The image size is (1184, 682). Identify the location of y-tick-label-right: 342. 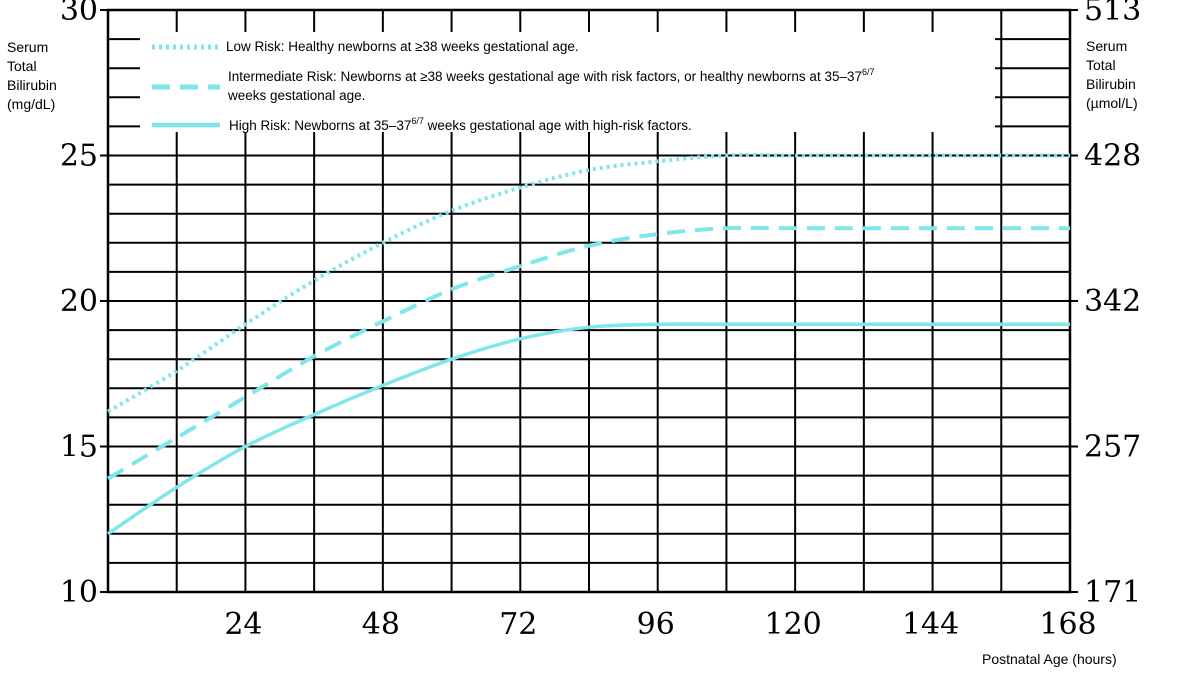
(1112, 301).